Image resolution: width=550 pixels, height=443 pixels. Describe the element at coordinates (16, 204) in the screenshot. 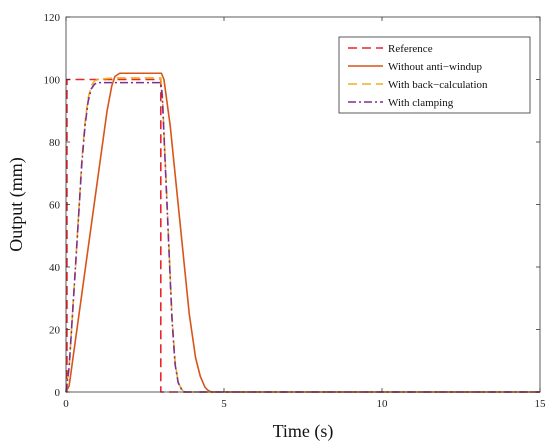

I see `y-axis-label: Output (mm)` at that location.